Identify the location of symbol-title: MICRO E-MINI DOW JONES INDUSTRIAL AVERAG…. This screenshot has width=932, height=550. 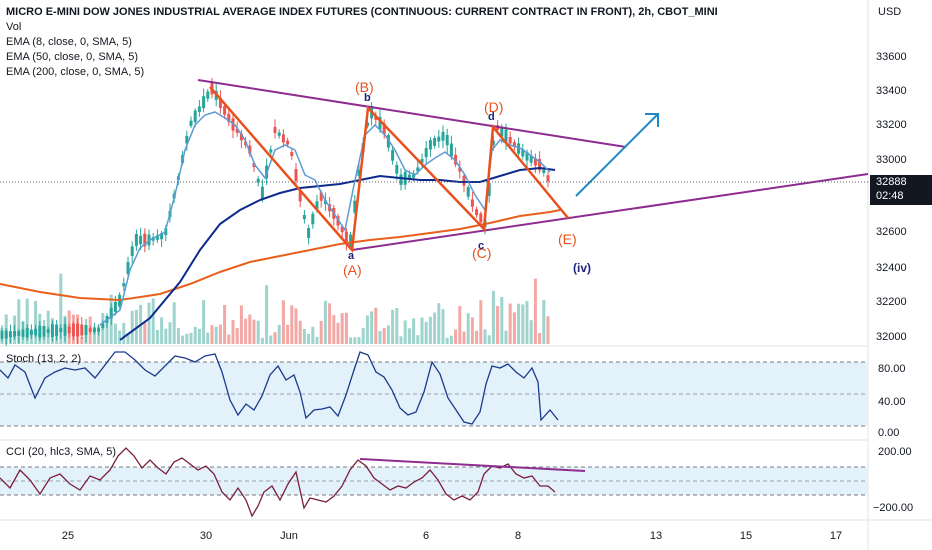
(362, 12).